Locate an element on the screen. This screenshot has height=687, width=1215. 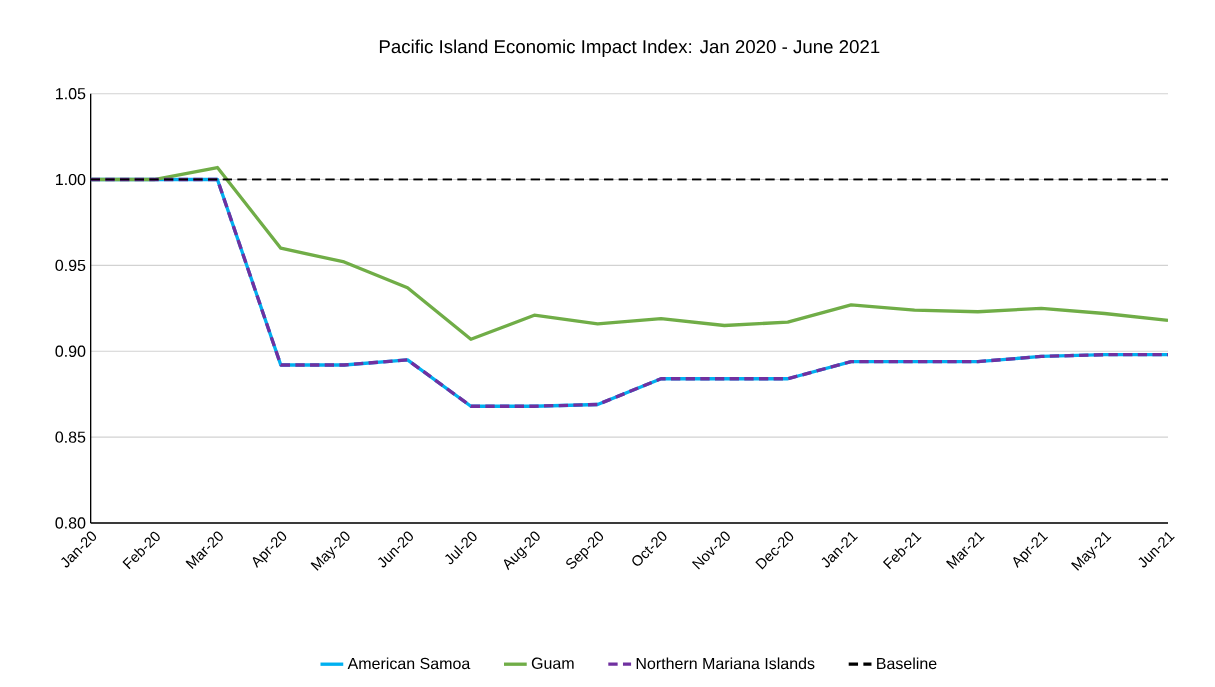
y-tick-label: 0.95 is located at coordinates (70, 265).